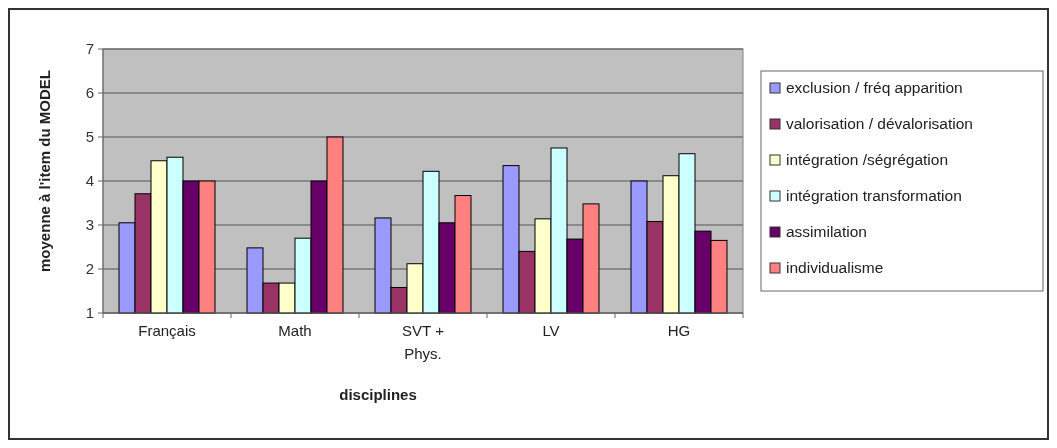  What do you see at coordinates (89, 180) in the screenshot?
I see `y-tick-label: 4` at bounding box center [89, 180].